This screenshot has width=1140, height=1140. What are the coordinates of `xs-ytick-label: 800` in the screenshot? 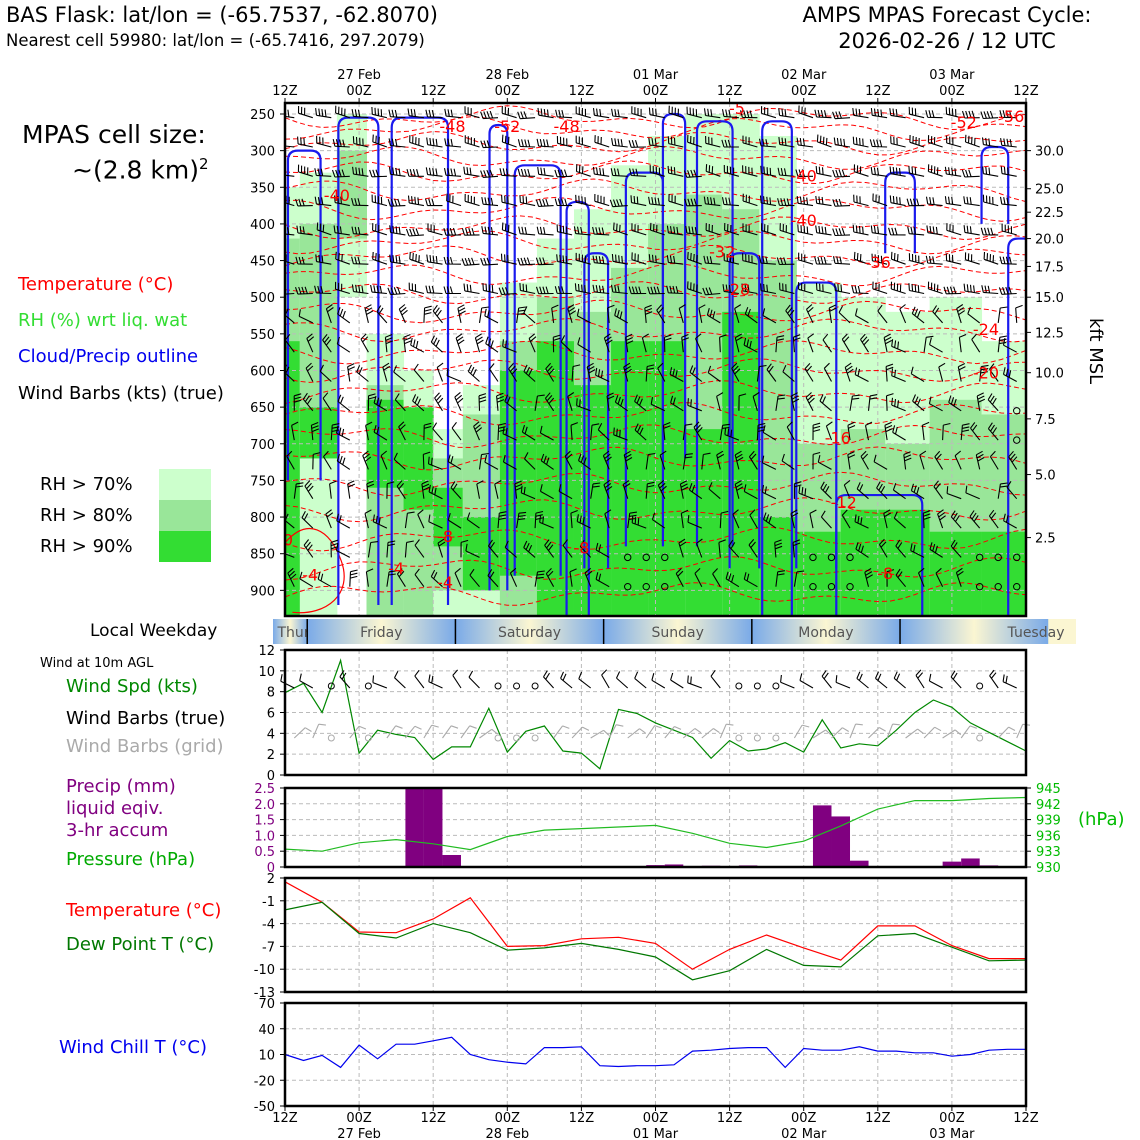 It's located at (262, 518).